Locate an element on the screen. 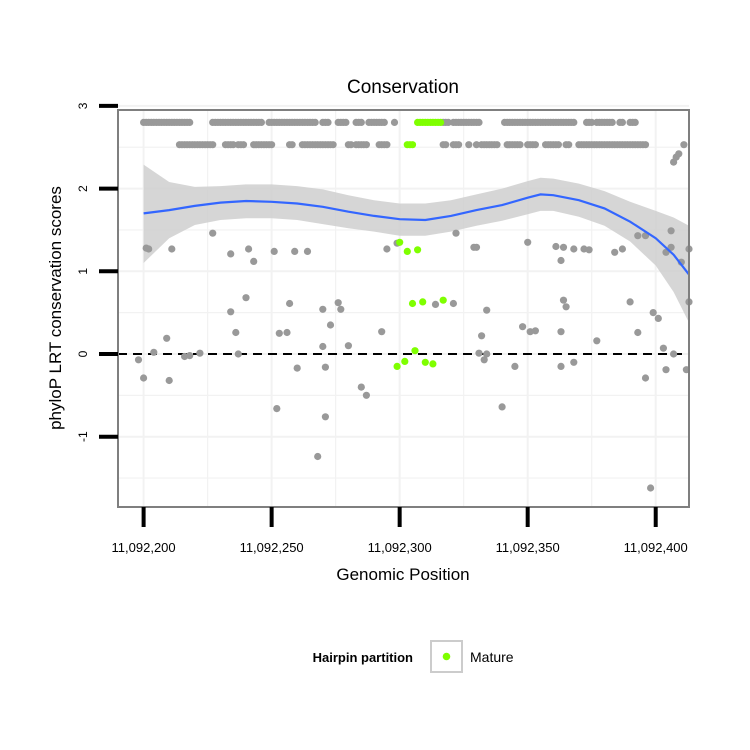 This screenshot has width=750, height=750. smooth-trend-line is located at coordinates (416, 234).